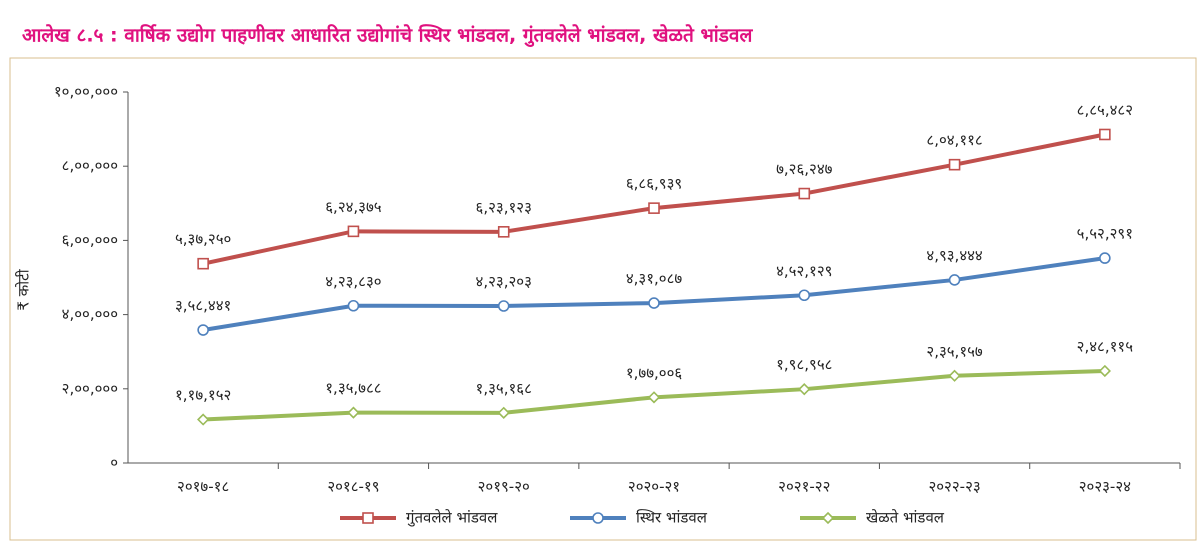  I want to click on data-label: ४,२३,८३०, so click(353, 281).